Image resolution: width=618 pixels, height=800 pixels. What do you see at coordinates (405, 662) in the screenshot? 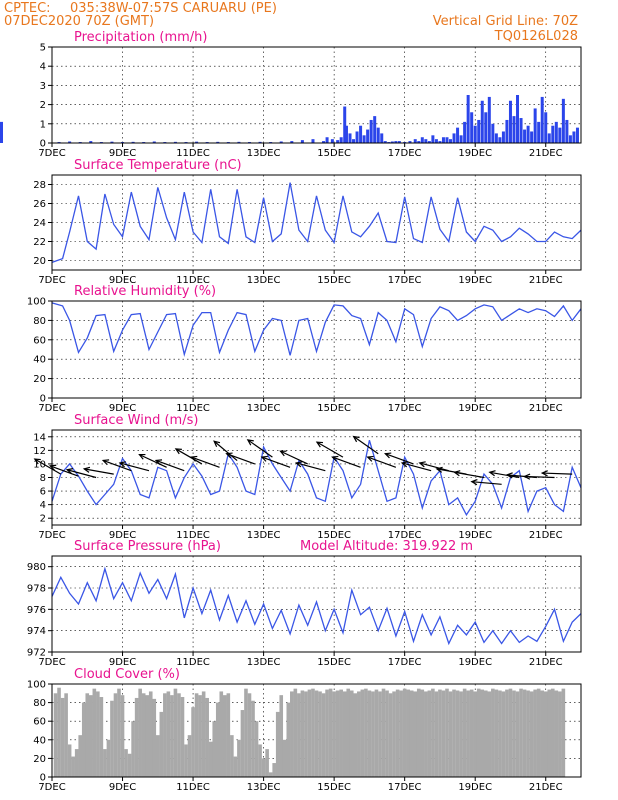
I see `surface-pressure-xtick-label: 17DEC` at bounding box center [405, 662].